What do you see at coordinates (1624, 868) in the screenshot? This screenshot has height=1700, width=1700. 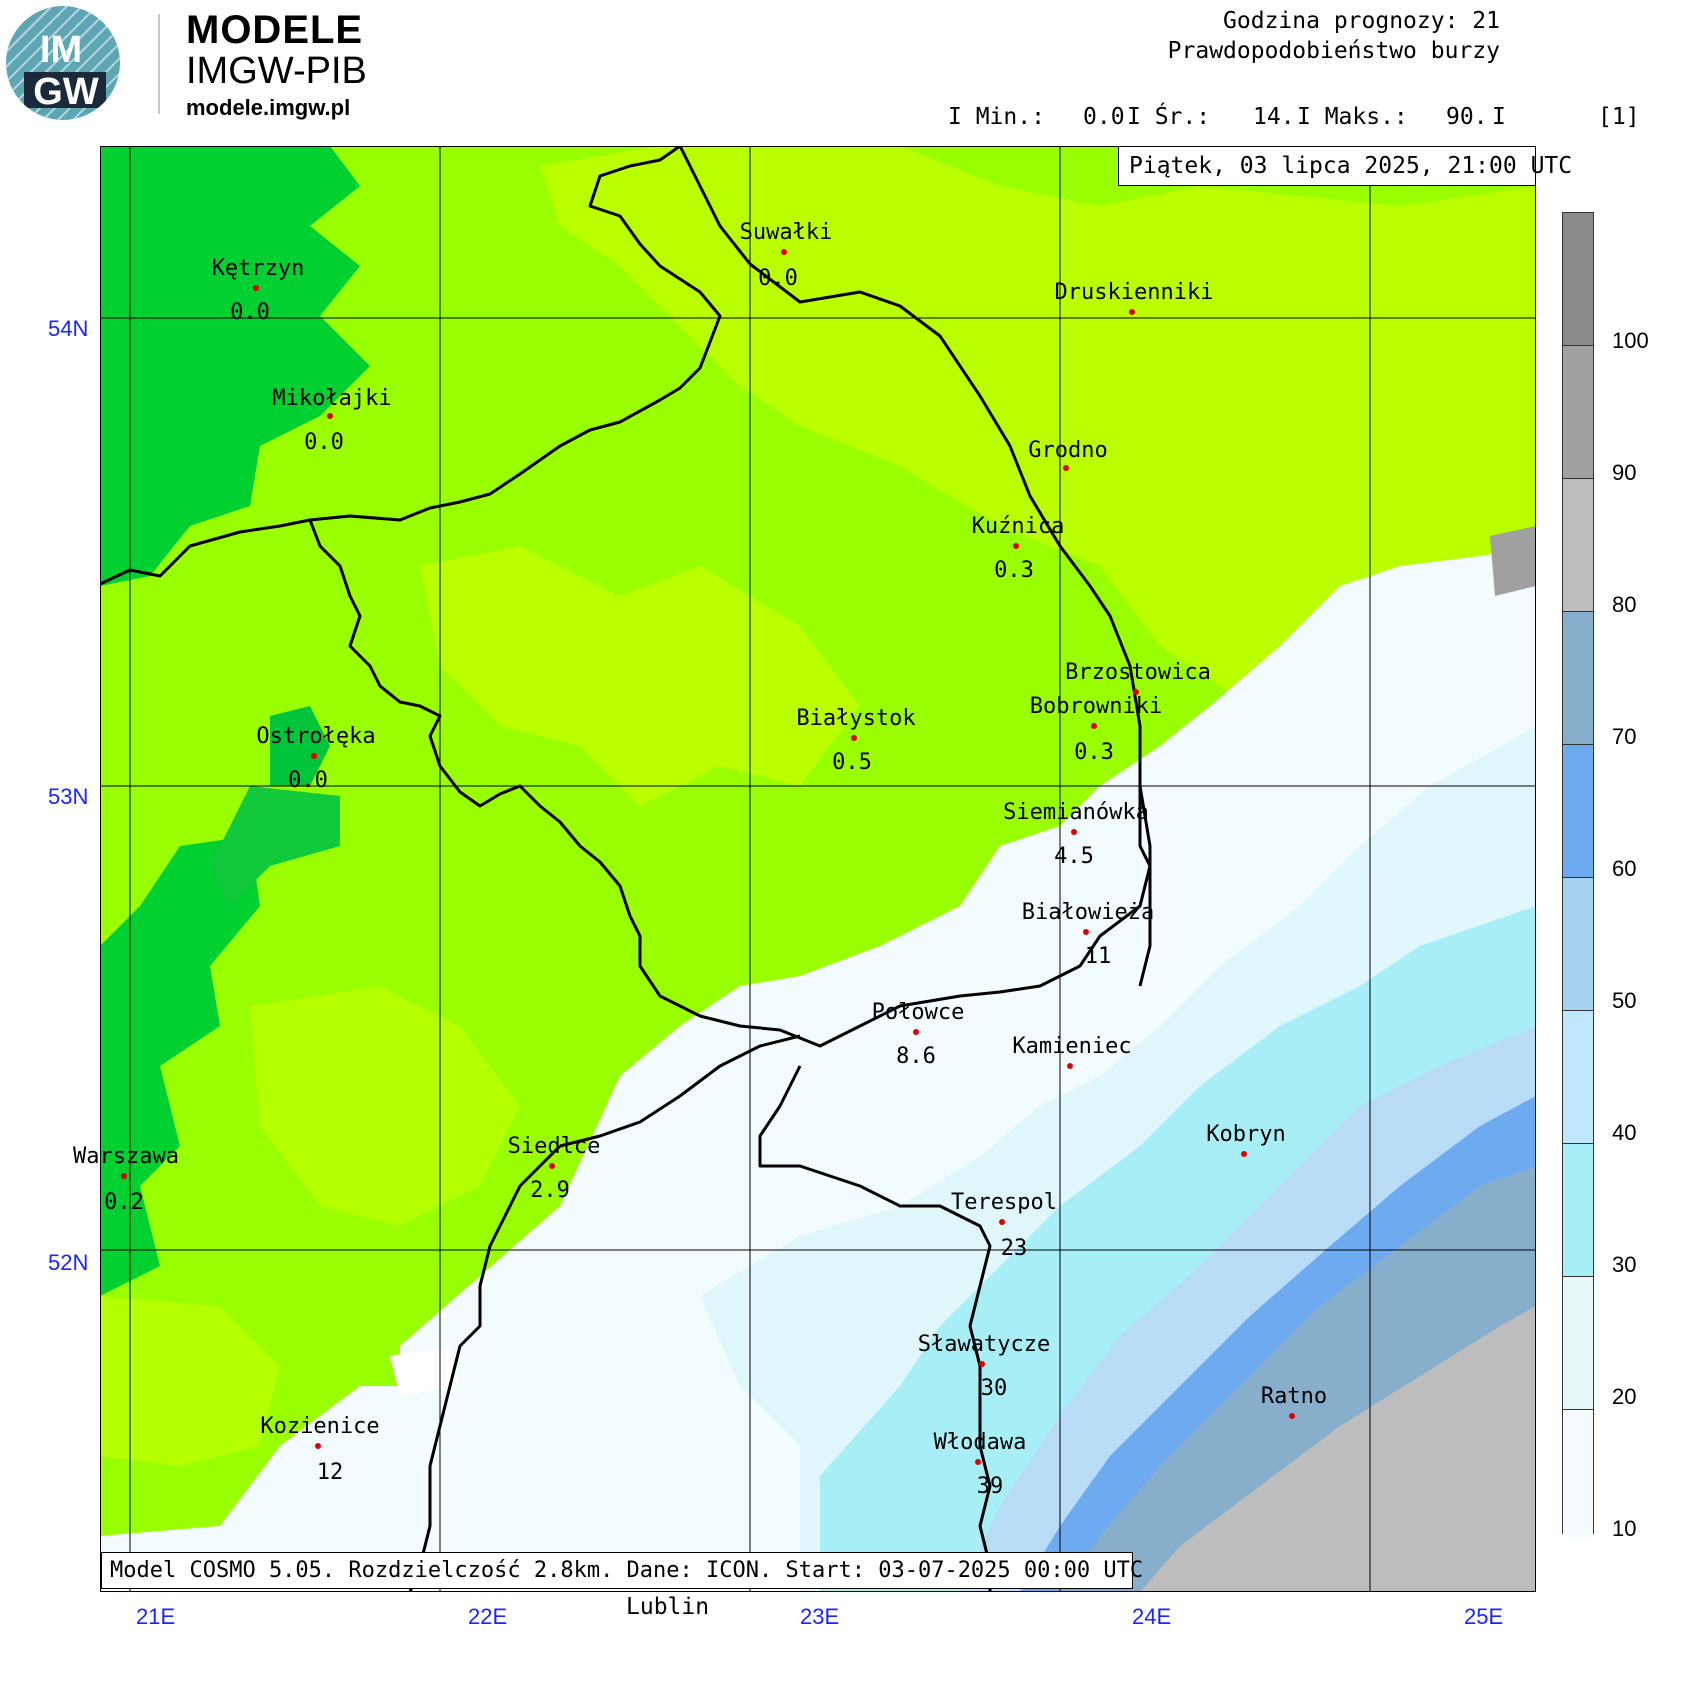 I see `legend-label: 60` at bounding box center [1624, 868].